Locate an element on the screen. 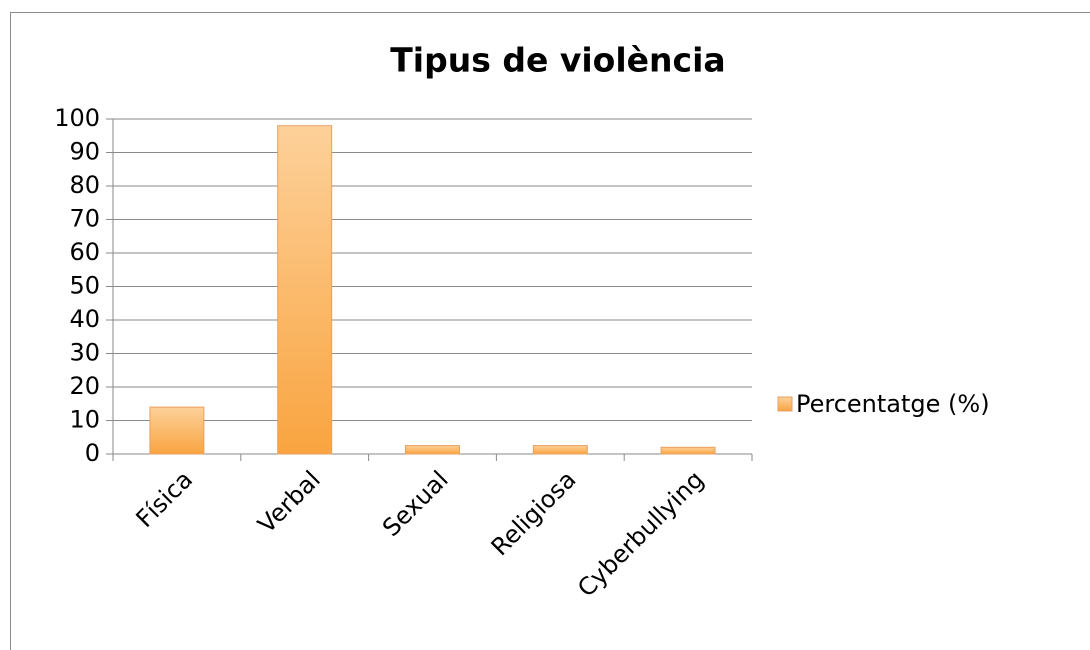 The height and width of the screenshot is (650, 1090). y-tick-label: 50 is located at coordinates (84, 286).